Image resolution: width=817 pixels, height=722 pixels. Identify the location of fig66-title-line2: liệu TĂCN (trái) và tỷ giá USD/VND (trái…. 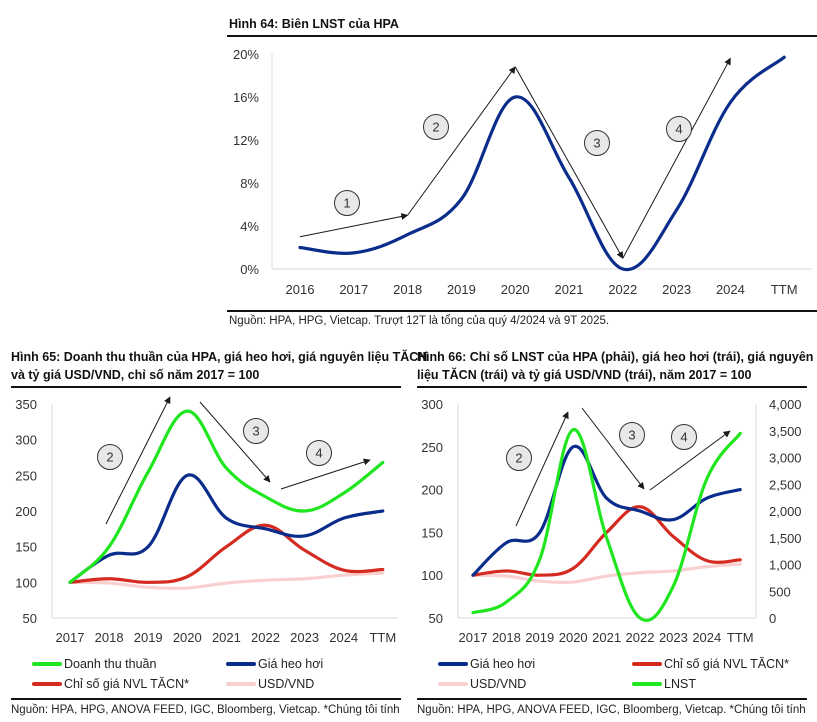
(584, 375).